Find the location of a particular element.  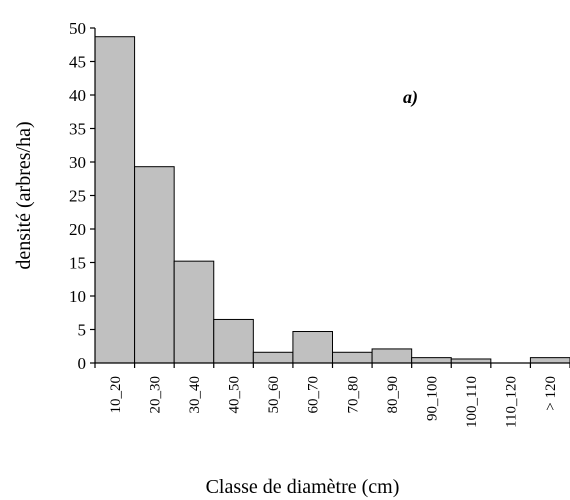

x-axis-label: Classe de diamètre (cm) is located at coordinates (303, 487).